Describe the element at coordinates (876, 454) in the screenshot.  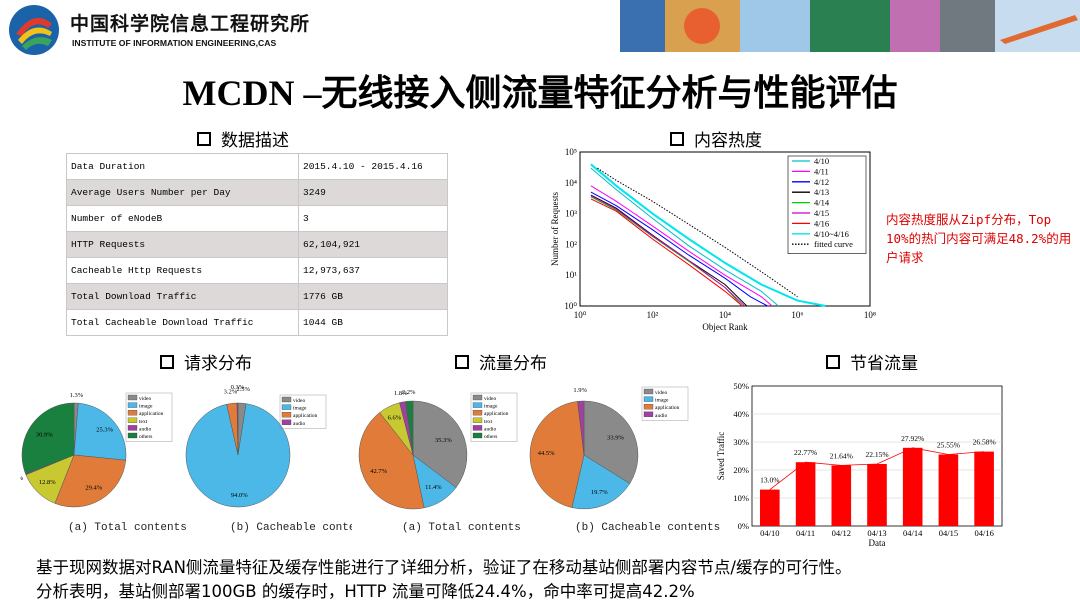
I see `bar-value-label: 22.15%` at that location.